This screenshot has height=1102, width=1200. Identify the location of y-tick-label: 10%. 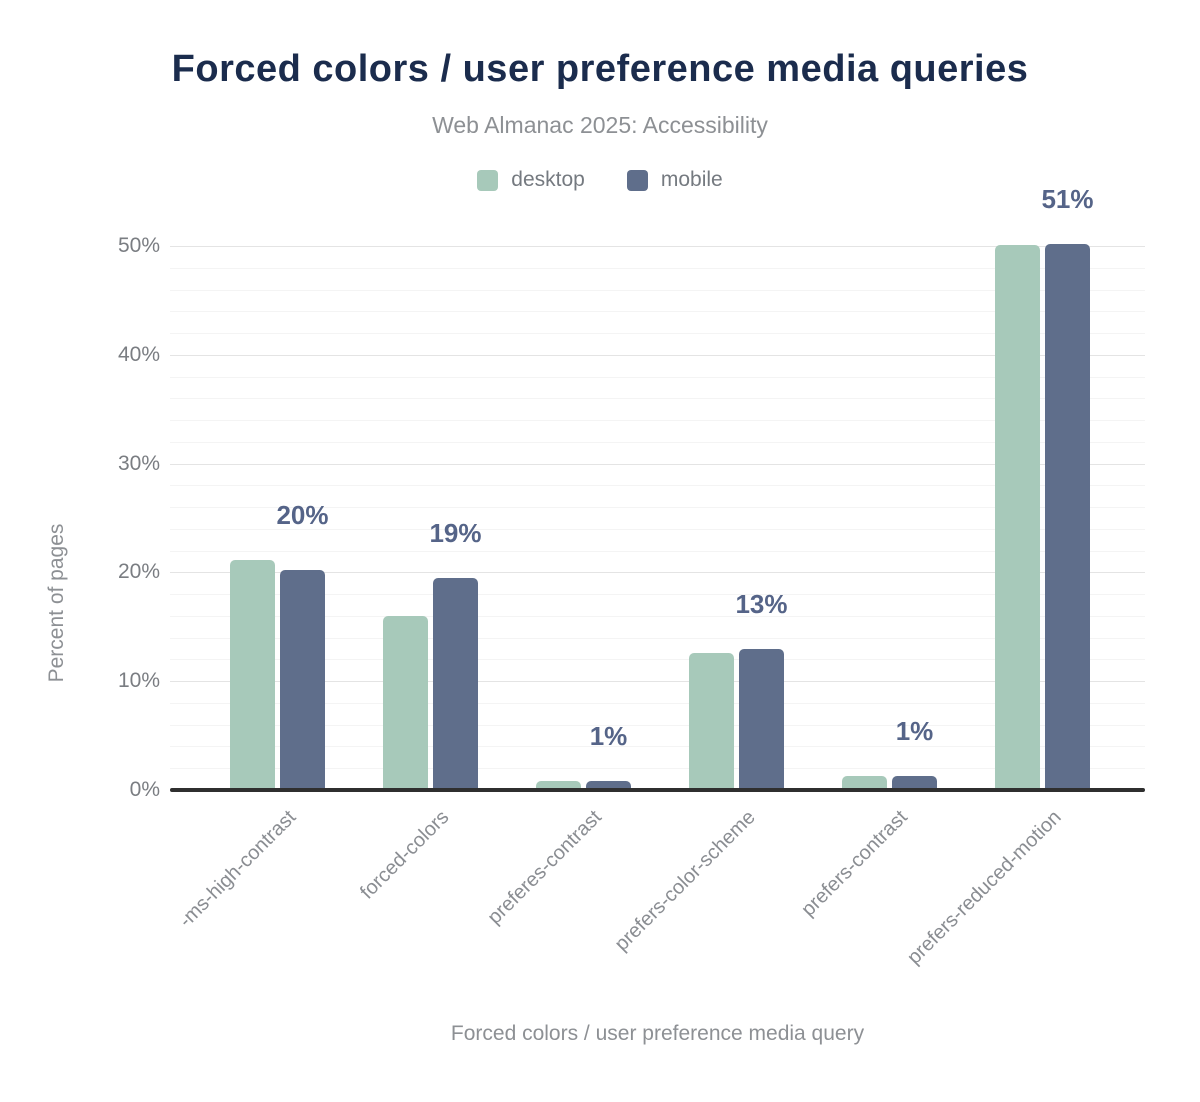
(138, 681).